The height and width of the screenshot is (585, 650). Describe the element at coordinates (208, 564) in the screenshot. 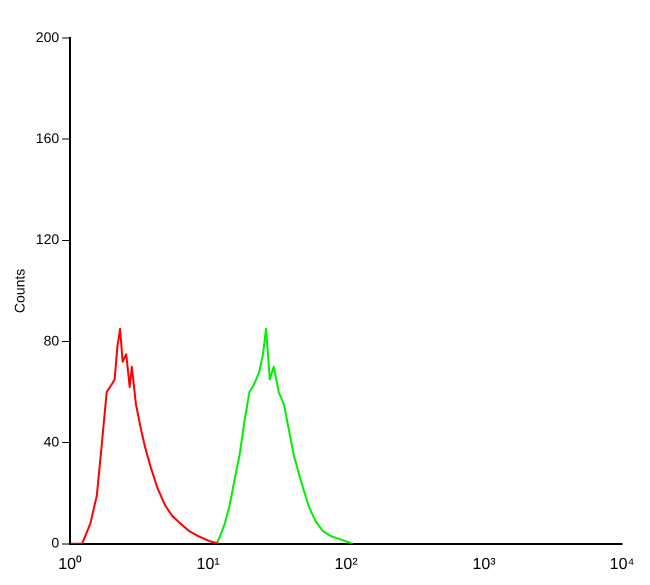

I see `x-tick-label: 10¹` at that location.